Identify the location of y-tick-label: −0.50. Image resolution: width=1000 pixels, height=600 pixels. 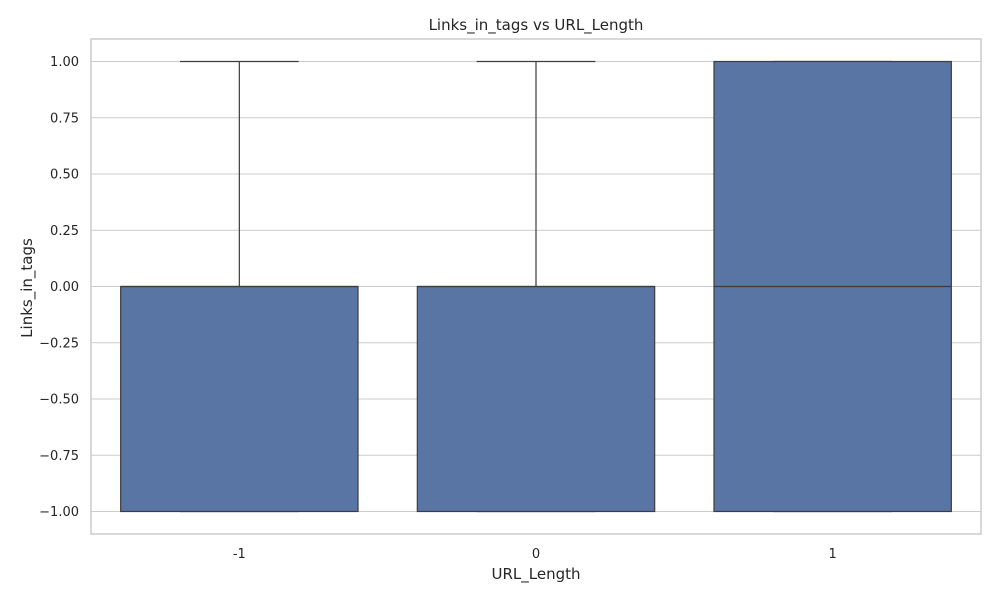
(59, 400).